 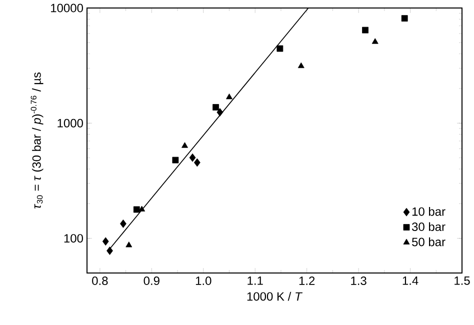 What do you see at coordinates (429, 241) in the screenshot?
I see `legend-label: 50 bar` at bounding box center [429, 241].